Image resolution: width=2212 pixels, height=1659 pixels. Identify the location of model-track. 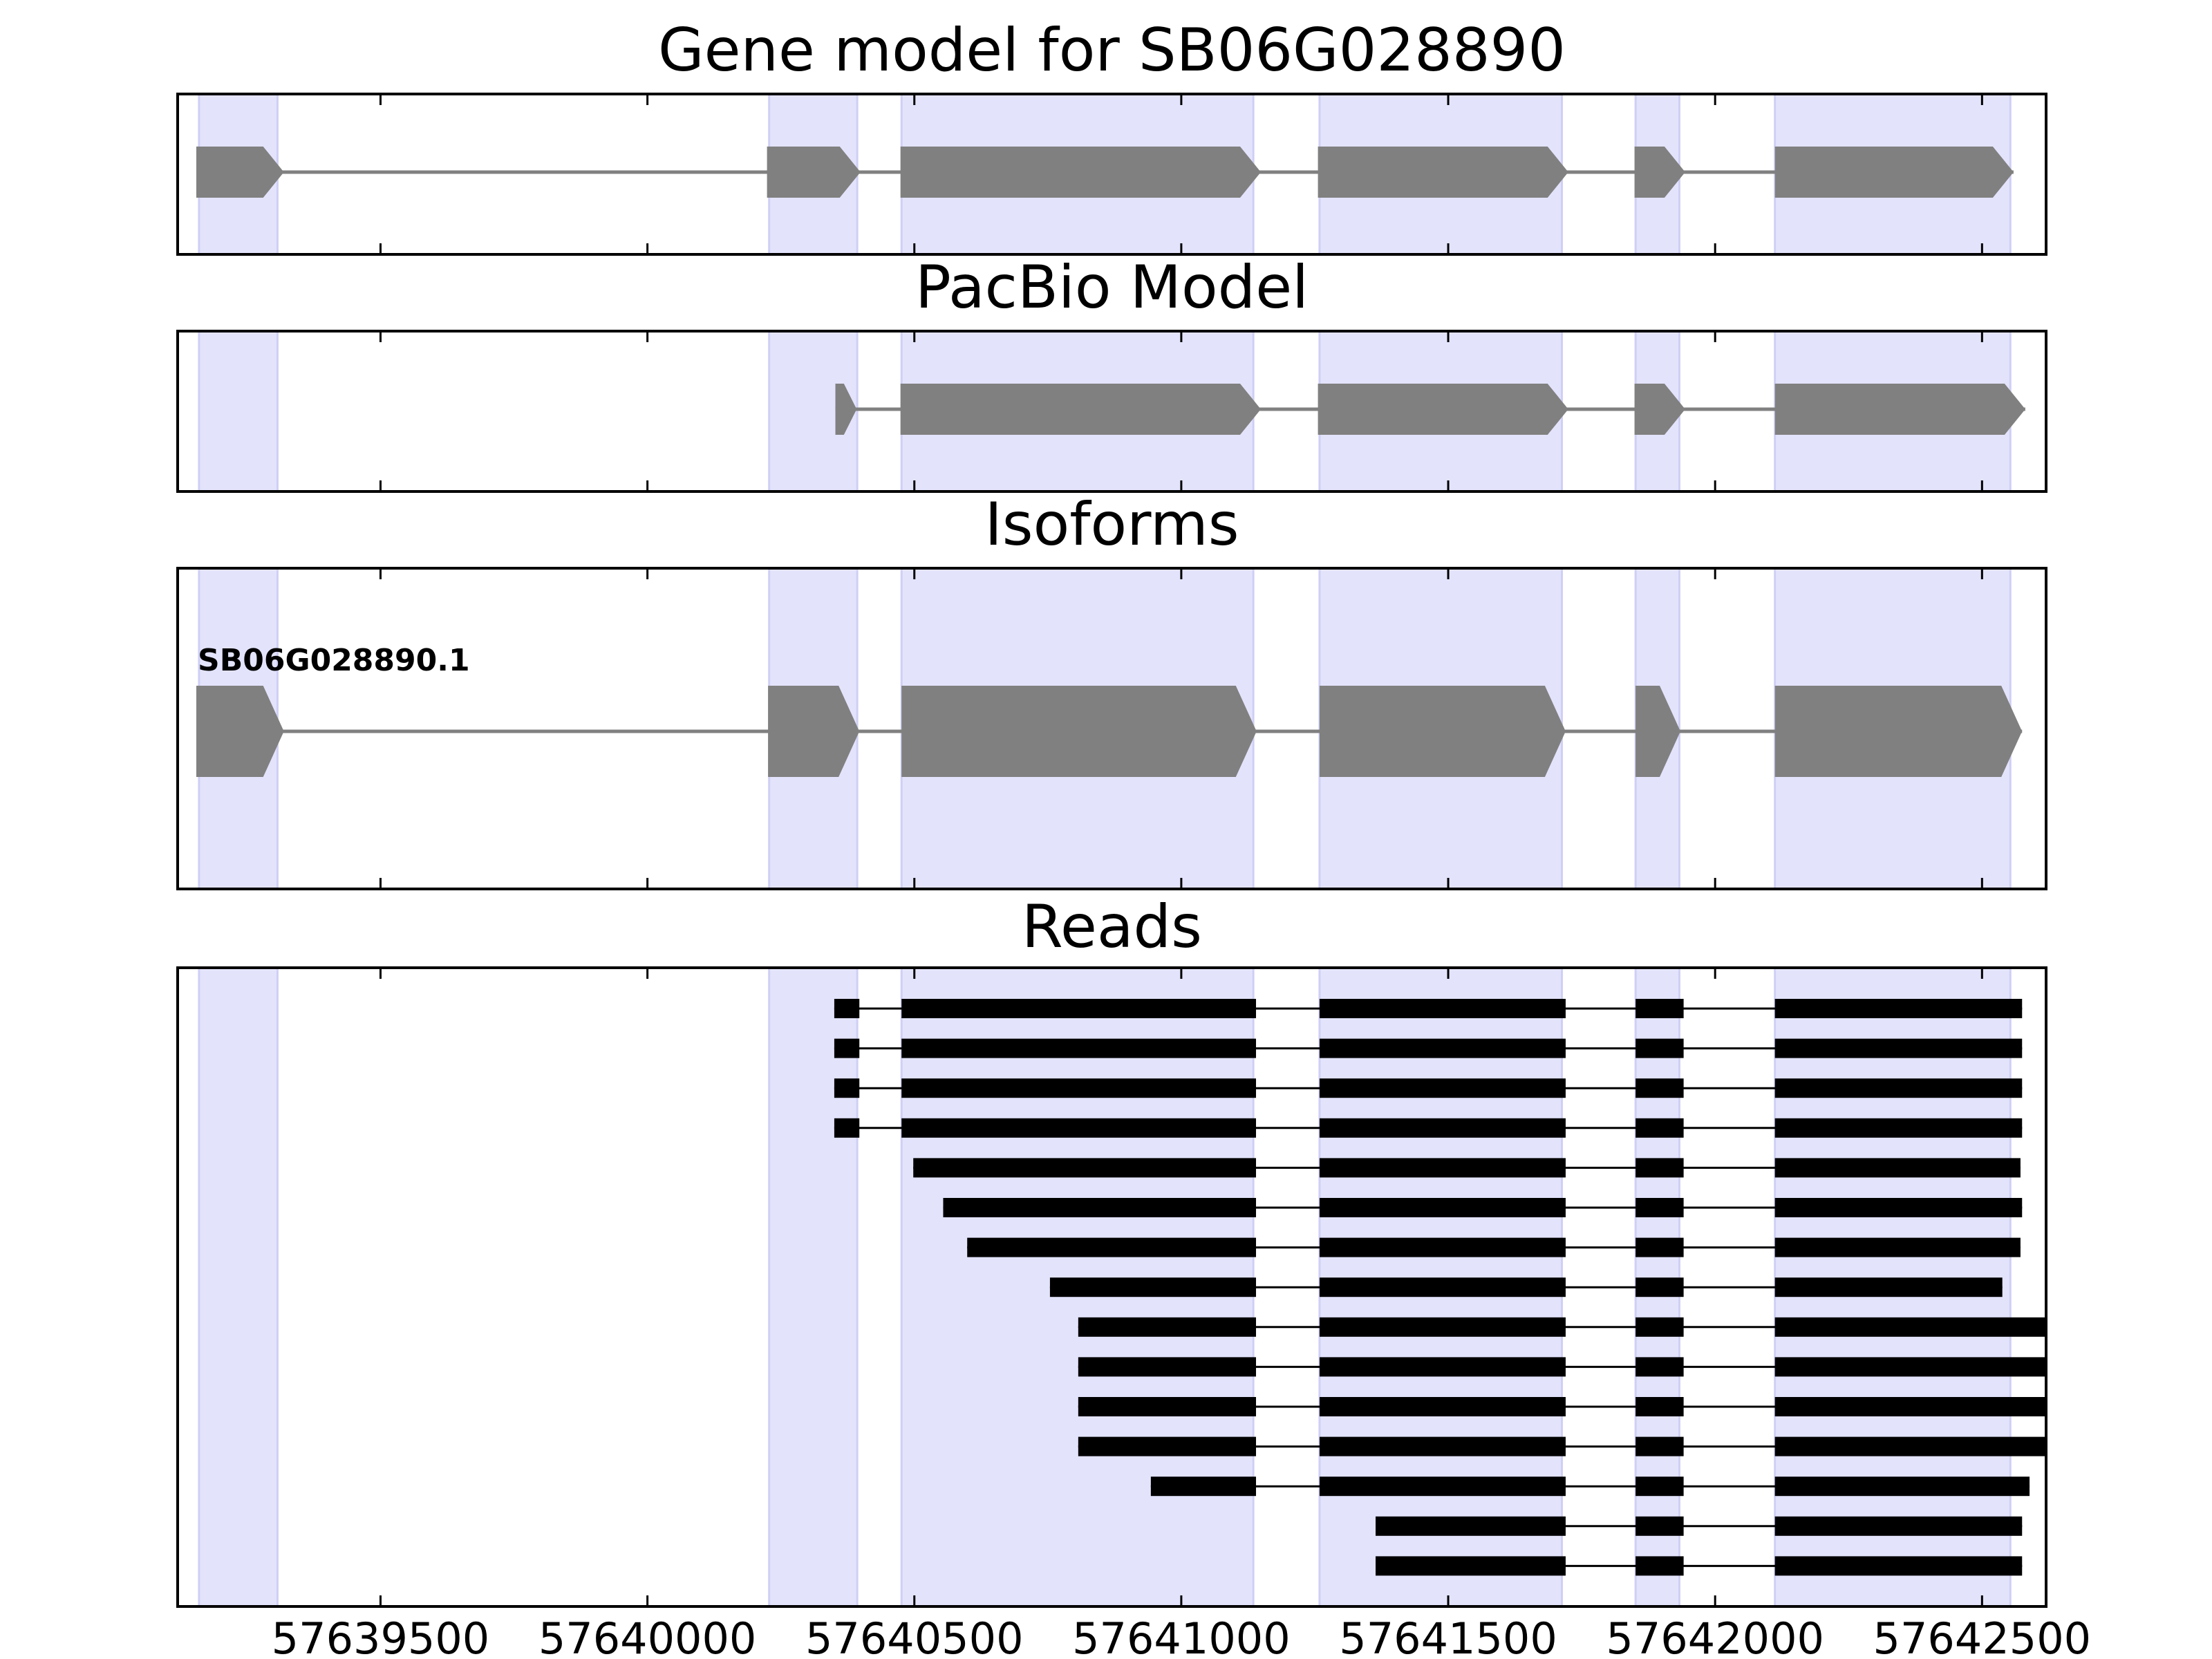
(1105, 172).